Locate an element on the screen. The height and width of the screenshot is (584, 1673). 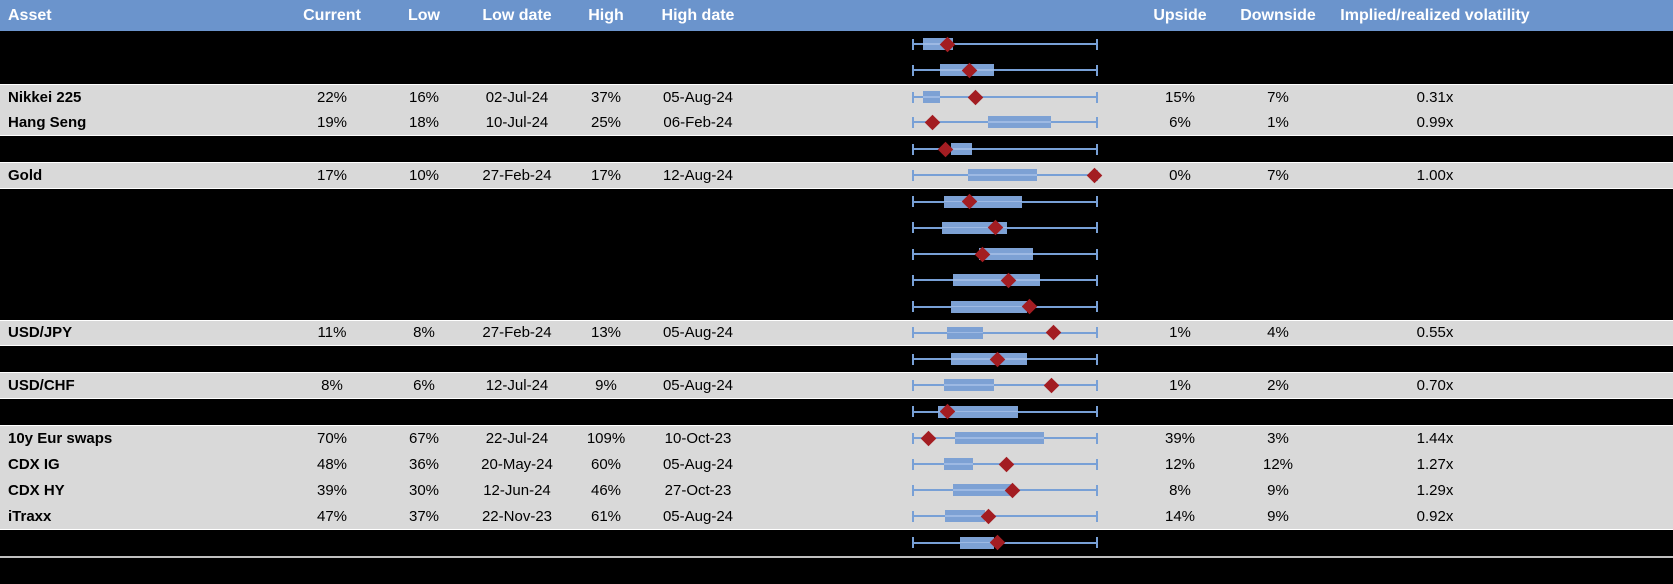
upside-cell: 6% is located at coordinates (1180, 122).